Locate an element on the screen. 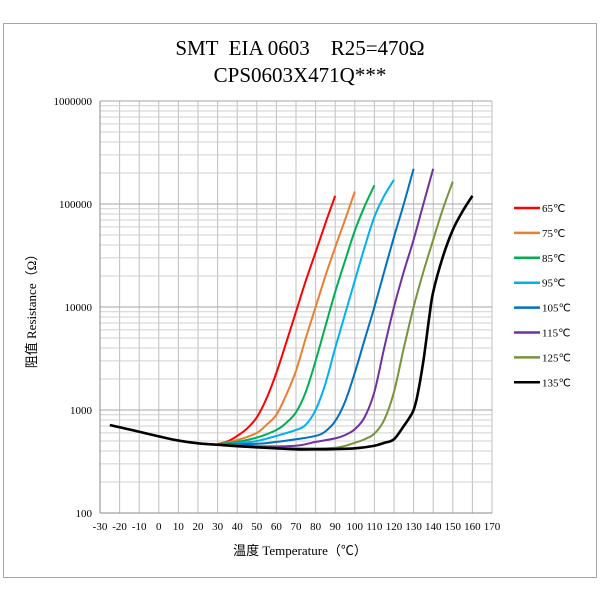 The height and width of the screenshot is (600, 600). x-tick-label: 170 is located at coordinates (492, 527).